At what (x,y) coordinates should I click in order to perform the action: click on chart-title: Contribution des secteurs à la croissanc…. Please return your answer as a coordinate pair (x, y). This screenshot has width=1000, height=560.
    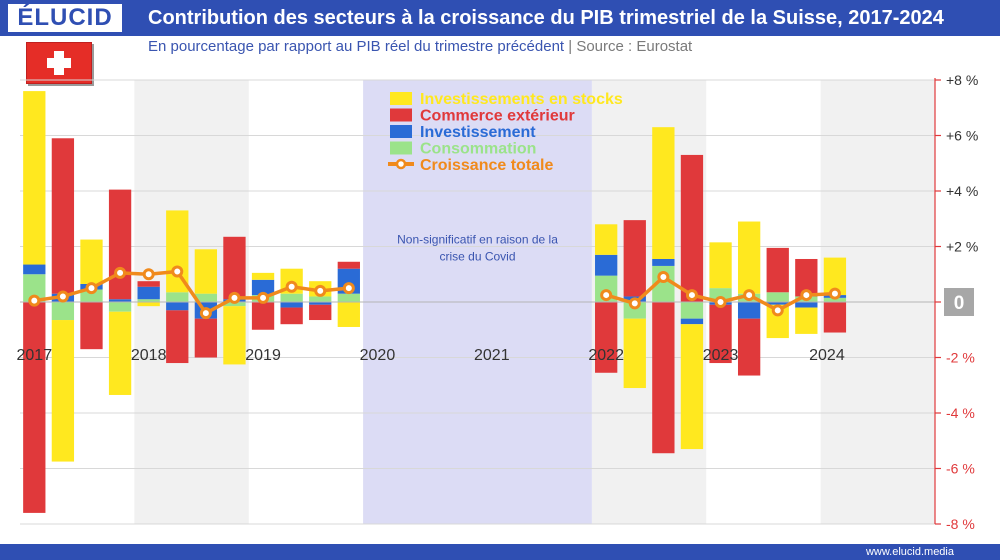
    Looking at the image, I should click on (546, 18).